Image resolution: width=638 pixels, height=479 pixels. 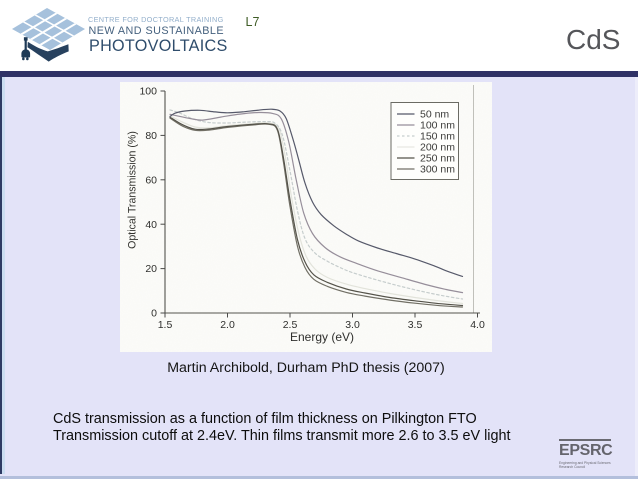 I want to click on svg-text: 100 nm, so click(x=437, y=126).